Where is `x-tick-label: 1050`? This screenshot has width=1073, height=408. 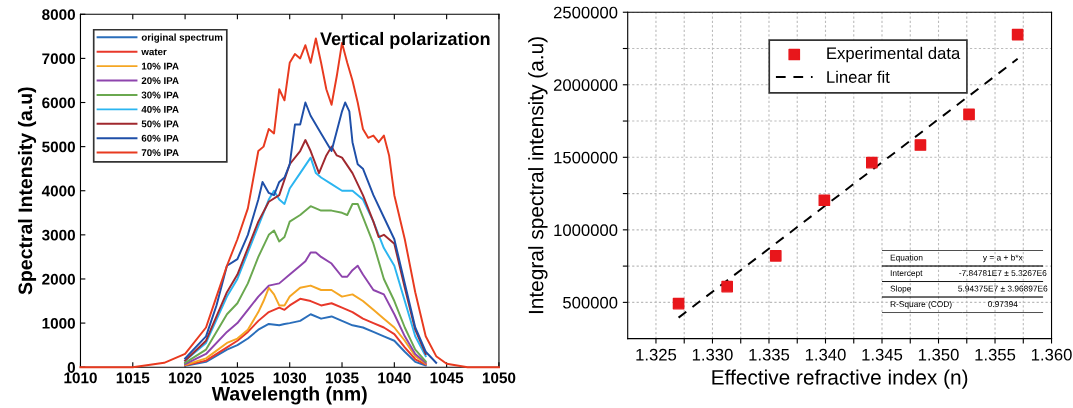
x-tick-label: 1050 is located at coordinates (499, 378).